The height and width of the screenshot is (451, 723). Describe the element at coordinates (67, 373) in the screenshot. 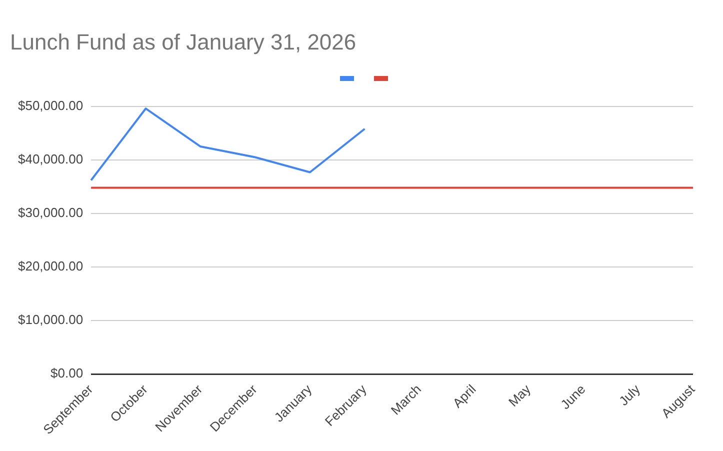

I see `y-tick-label: $0.00` at that location.